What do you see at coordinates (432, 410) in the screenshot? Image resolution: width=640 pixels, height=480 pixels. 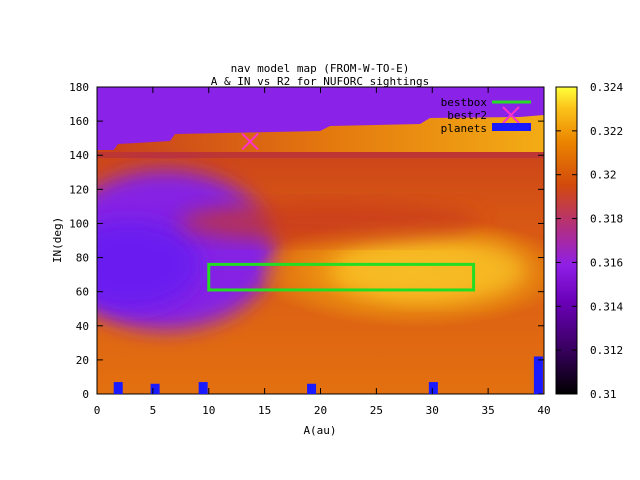 I see `x-tick-label: 30` at bounding box center [432, 410].